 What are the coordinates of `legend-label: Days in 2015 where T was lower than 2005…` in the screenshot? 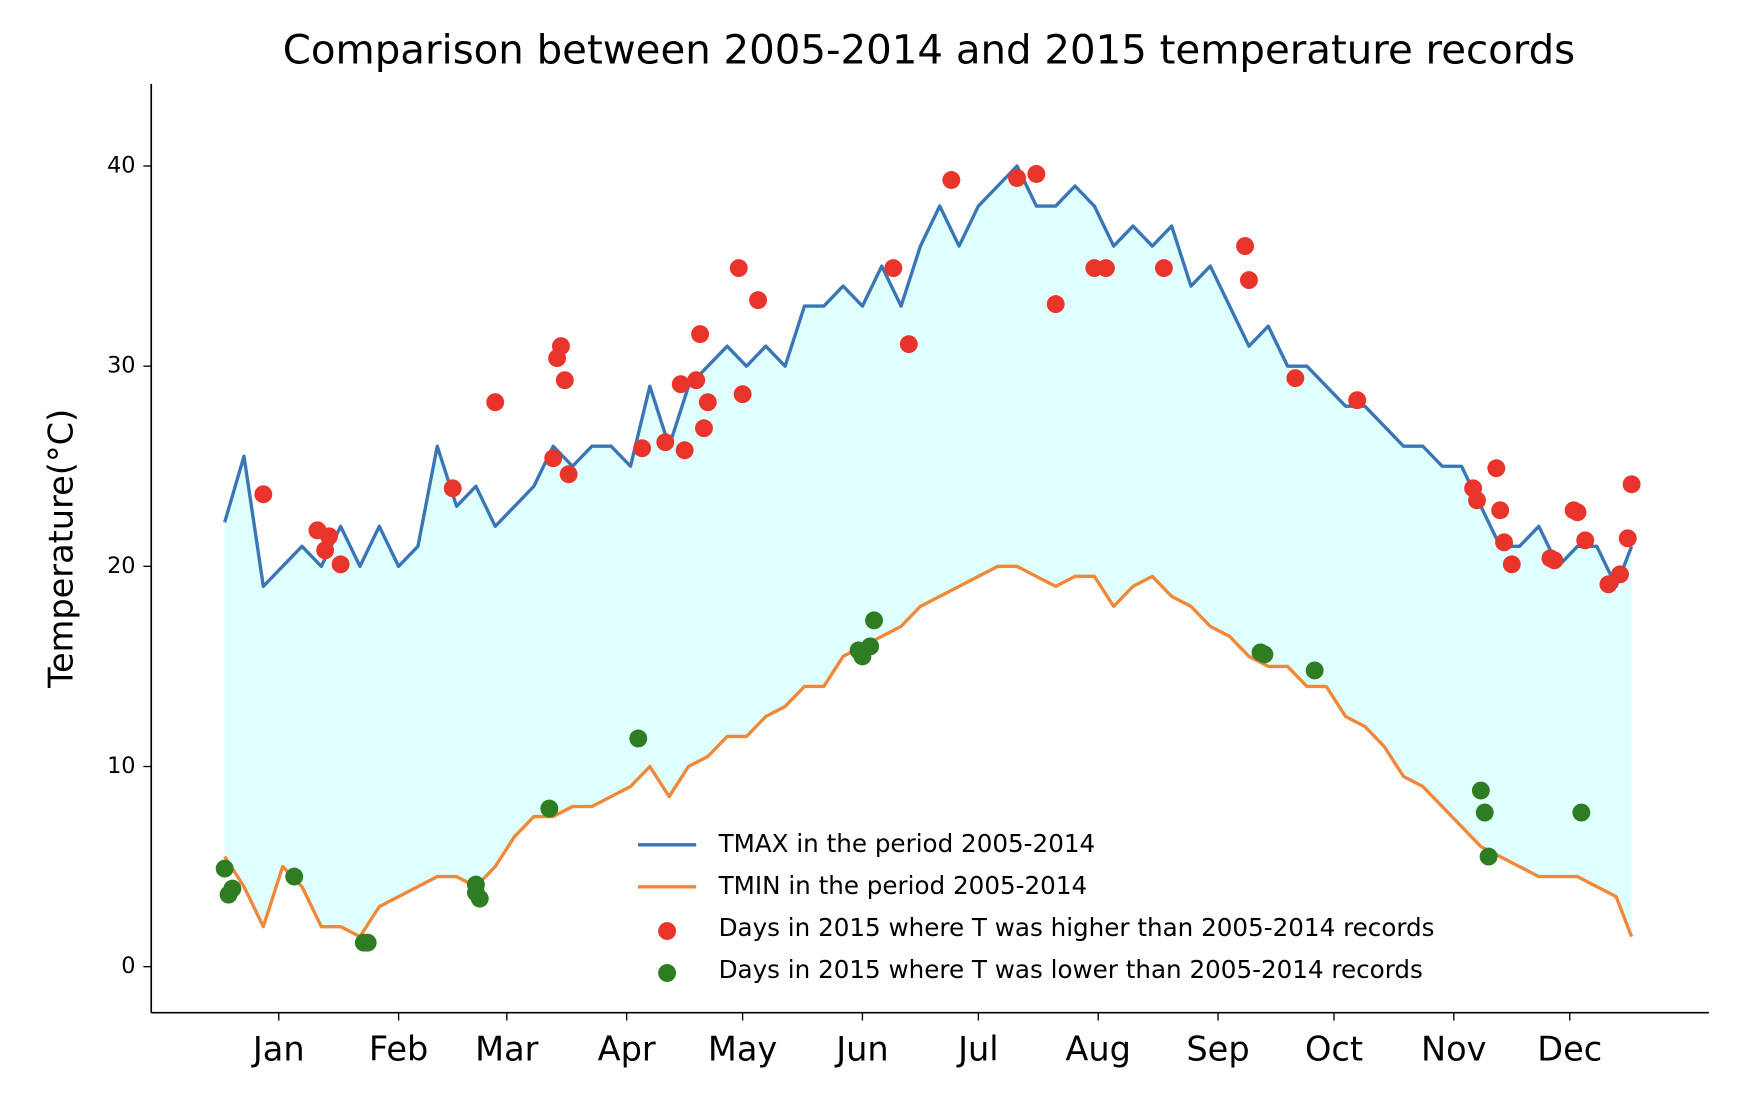 It's located at (1071, 969).